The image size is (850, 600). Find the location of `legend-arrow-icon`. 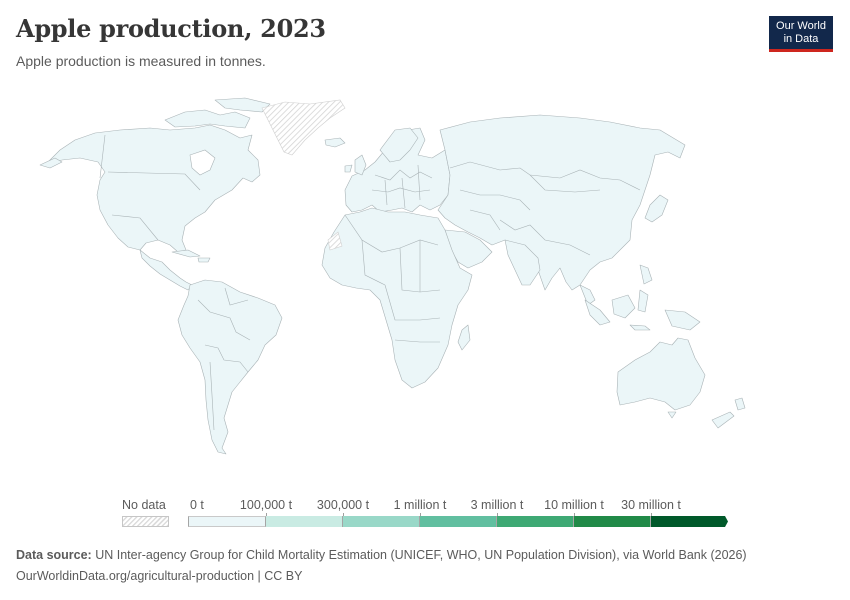

legend-arrow-icon is located at coordinates (724, 521).